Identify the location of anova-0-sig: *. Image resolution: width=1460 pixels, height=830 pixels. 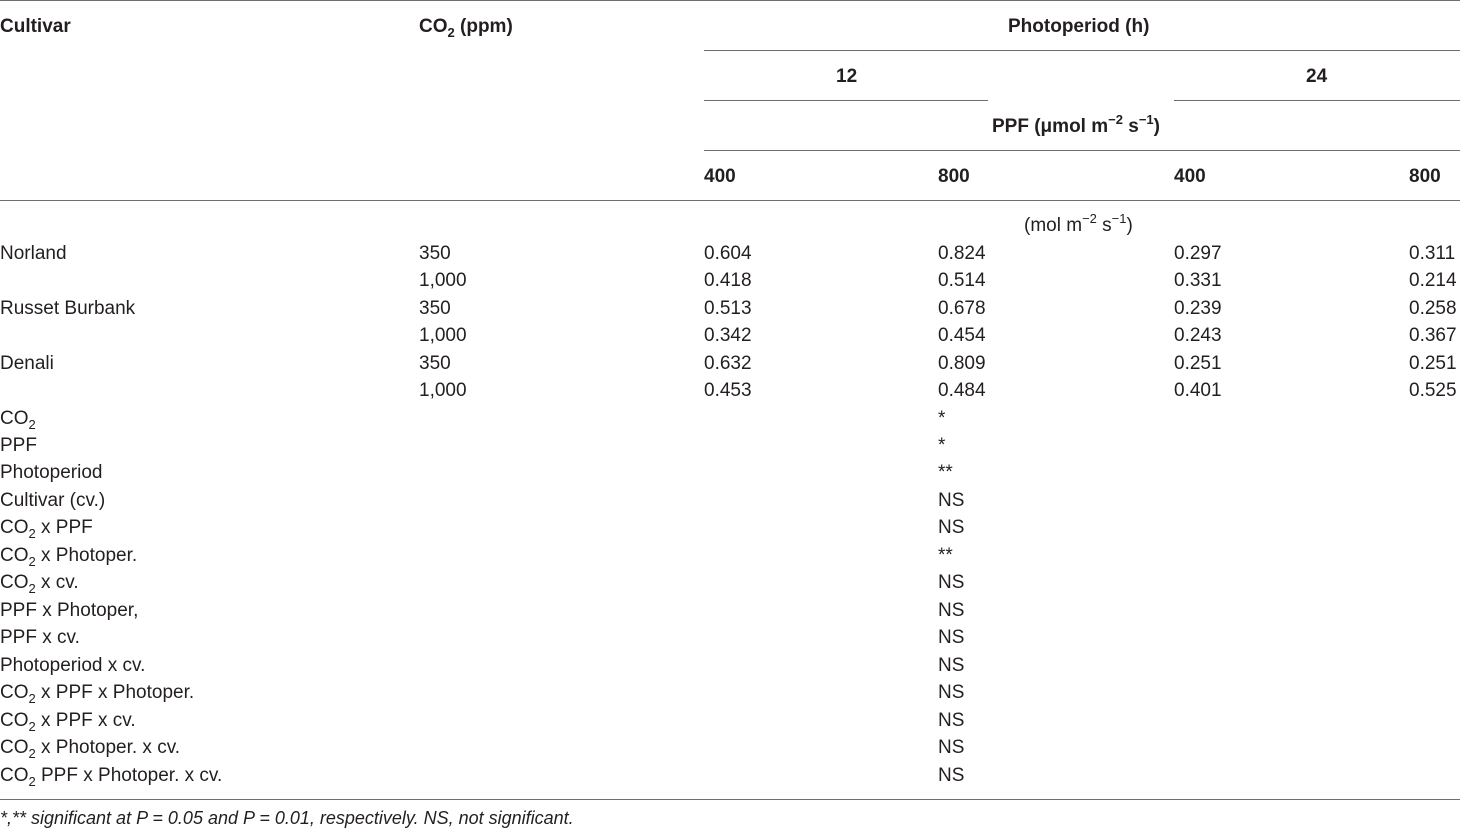
(942, 418).